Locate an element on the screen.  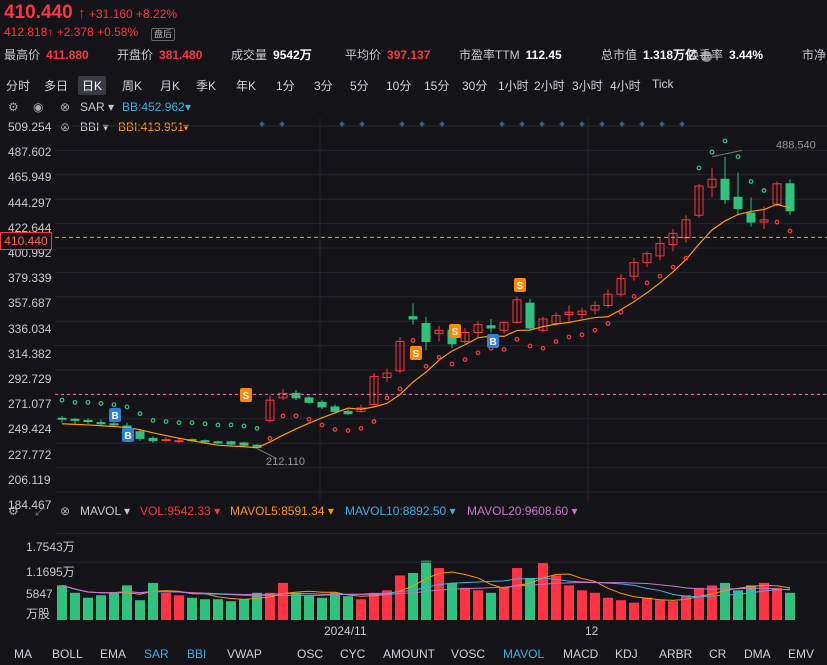
tab-period-5: 季K is located at coordinates (206, 86).